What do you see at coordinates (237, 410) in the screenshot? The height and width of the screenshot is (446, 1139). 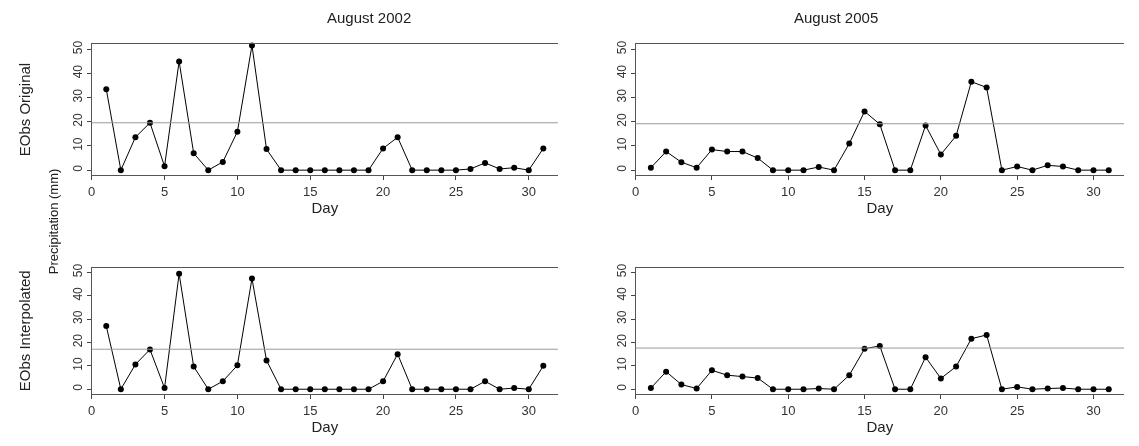 I see `x-tick-label: 10` at bounding box center [237, 410].